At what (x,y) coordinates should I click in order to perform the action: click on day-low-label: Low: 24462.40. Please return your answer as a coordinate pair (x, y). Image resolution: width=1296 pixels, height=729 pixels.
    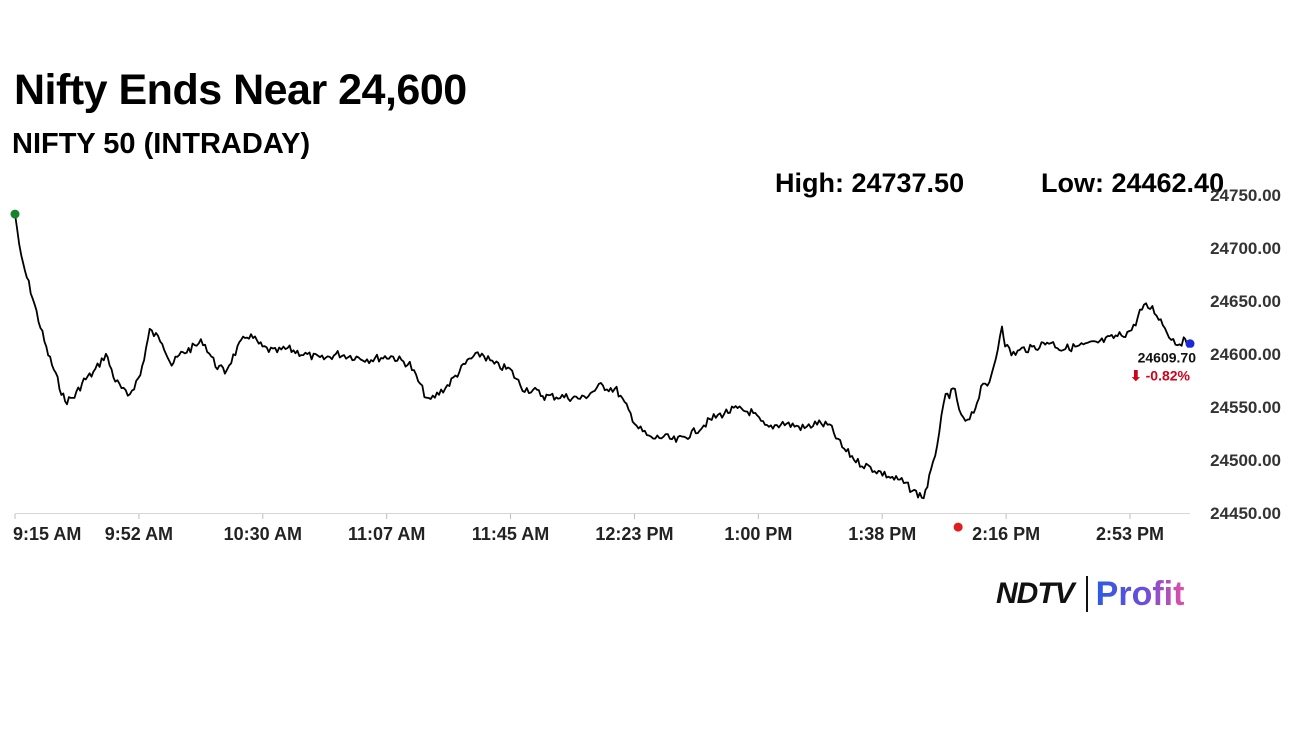
    Looking at the image, I should click on (1133, 183).